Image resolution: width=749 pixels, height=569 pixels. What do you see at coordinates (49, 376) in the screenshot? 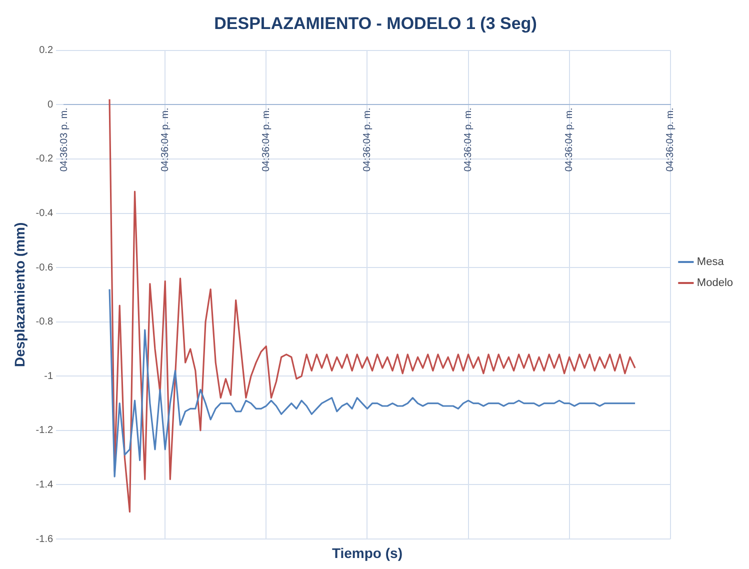
I see `y-tick-label: -1` at bounding box center [49, 376].